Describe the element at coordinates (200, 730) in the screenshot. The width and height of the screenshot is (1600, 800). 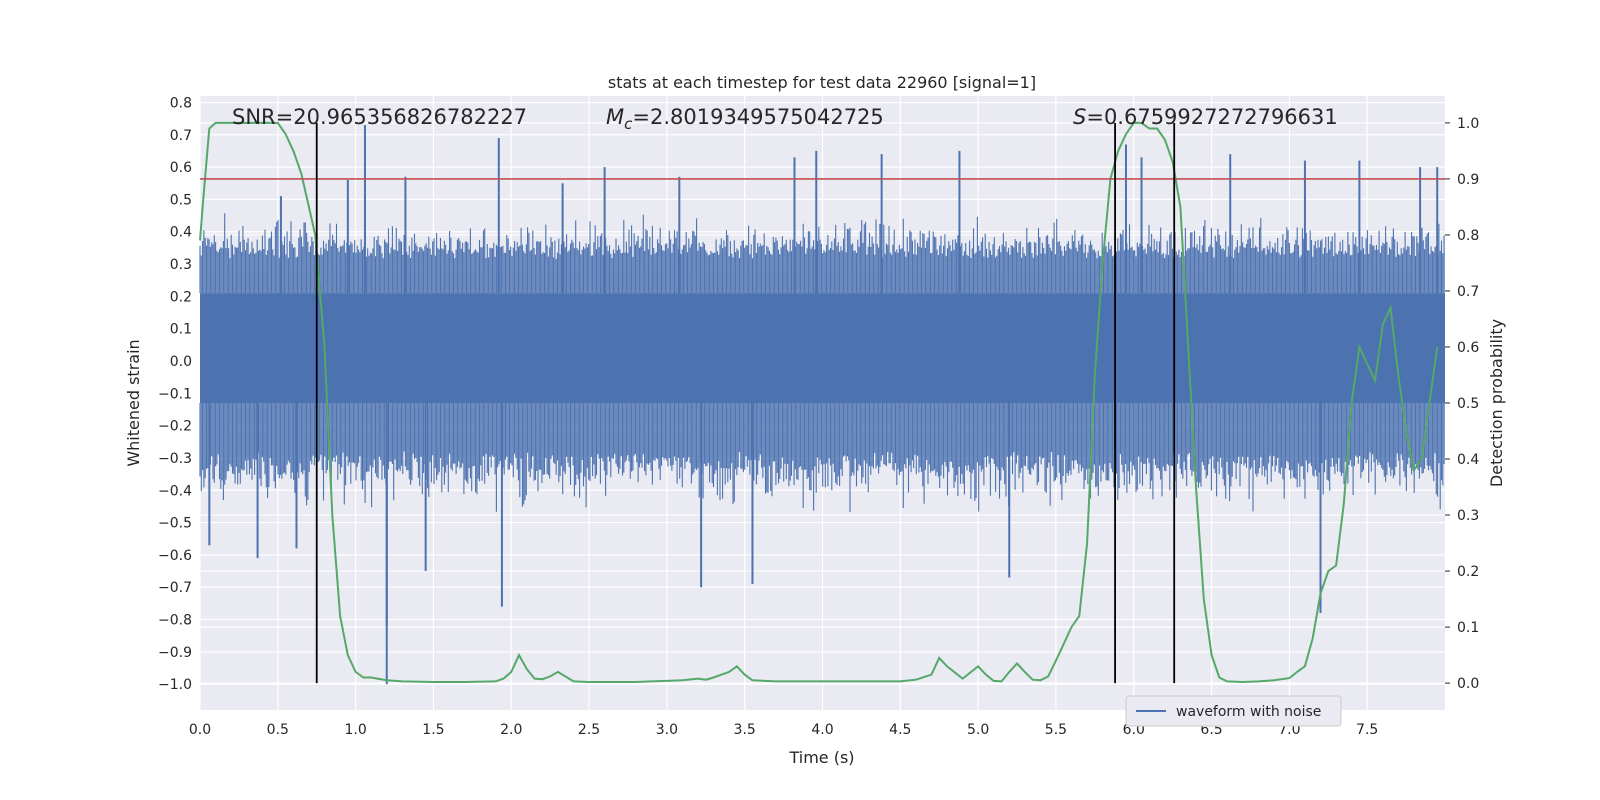
I see `x-tick-label: 0.0` at that location.